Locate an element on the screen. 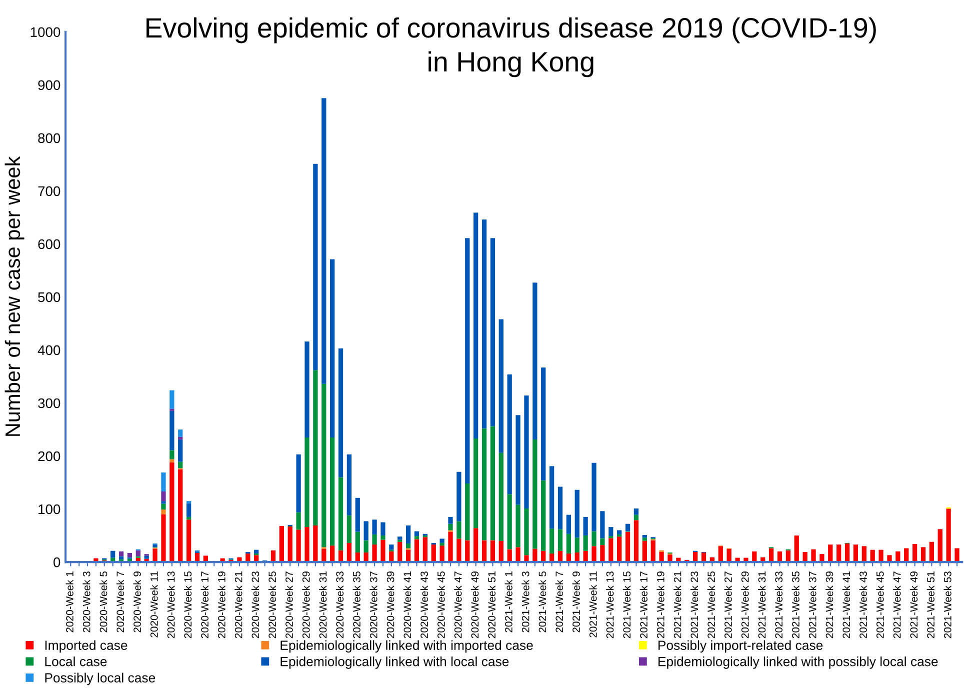 This screenshot has width=964, height=693. x-tick-label: 2020-Week 51 is located at coordinates (492, 605).